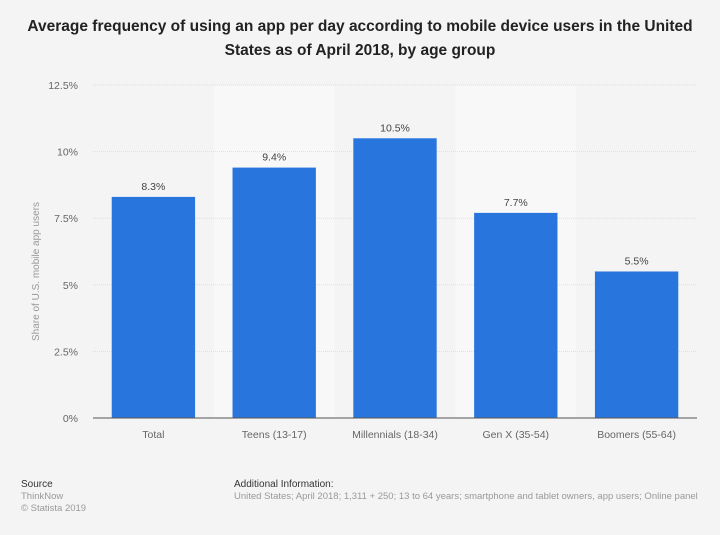  Describe the element at coordinates (637, 261) in the screenshot. I see `data-label: 5.5%` at that location.